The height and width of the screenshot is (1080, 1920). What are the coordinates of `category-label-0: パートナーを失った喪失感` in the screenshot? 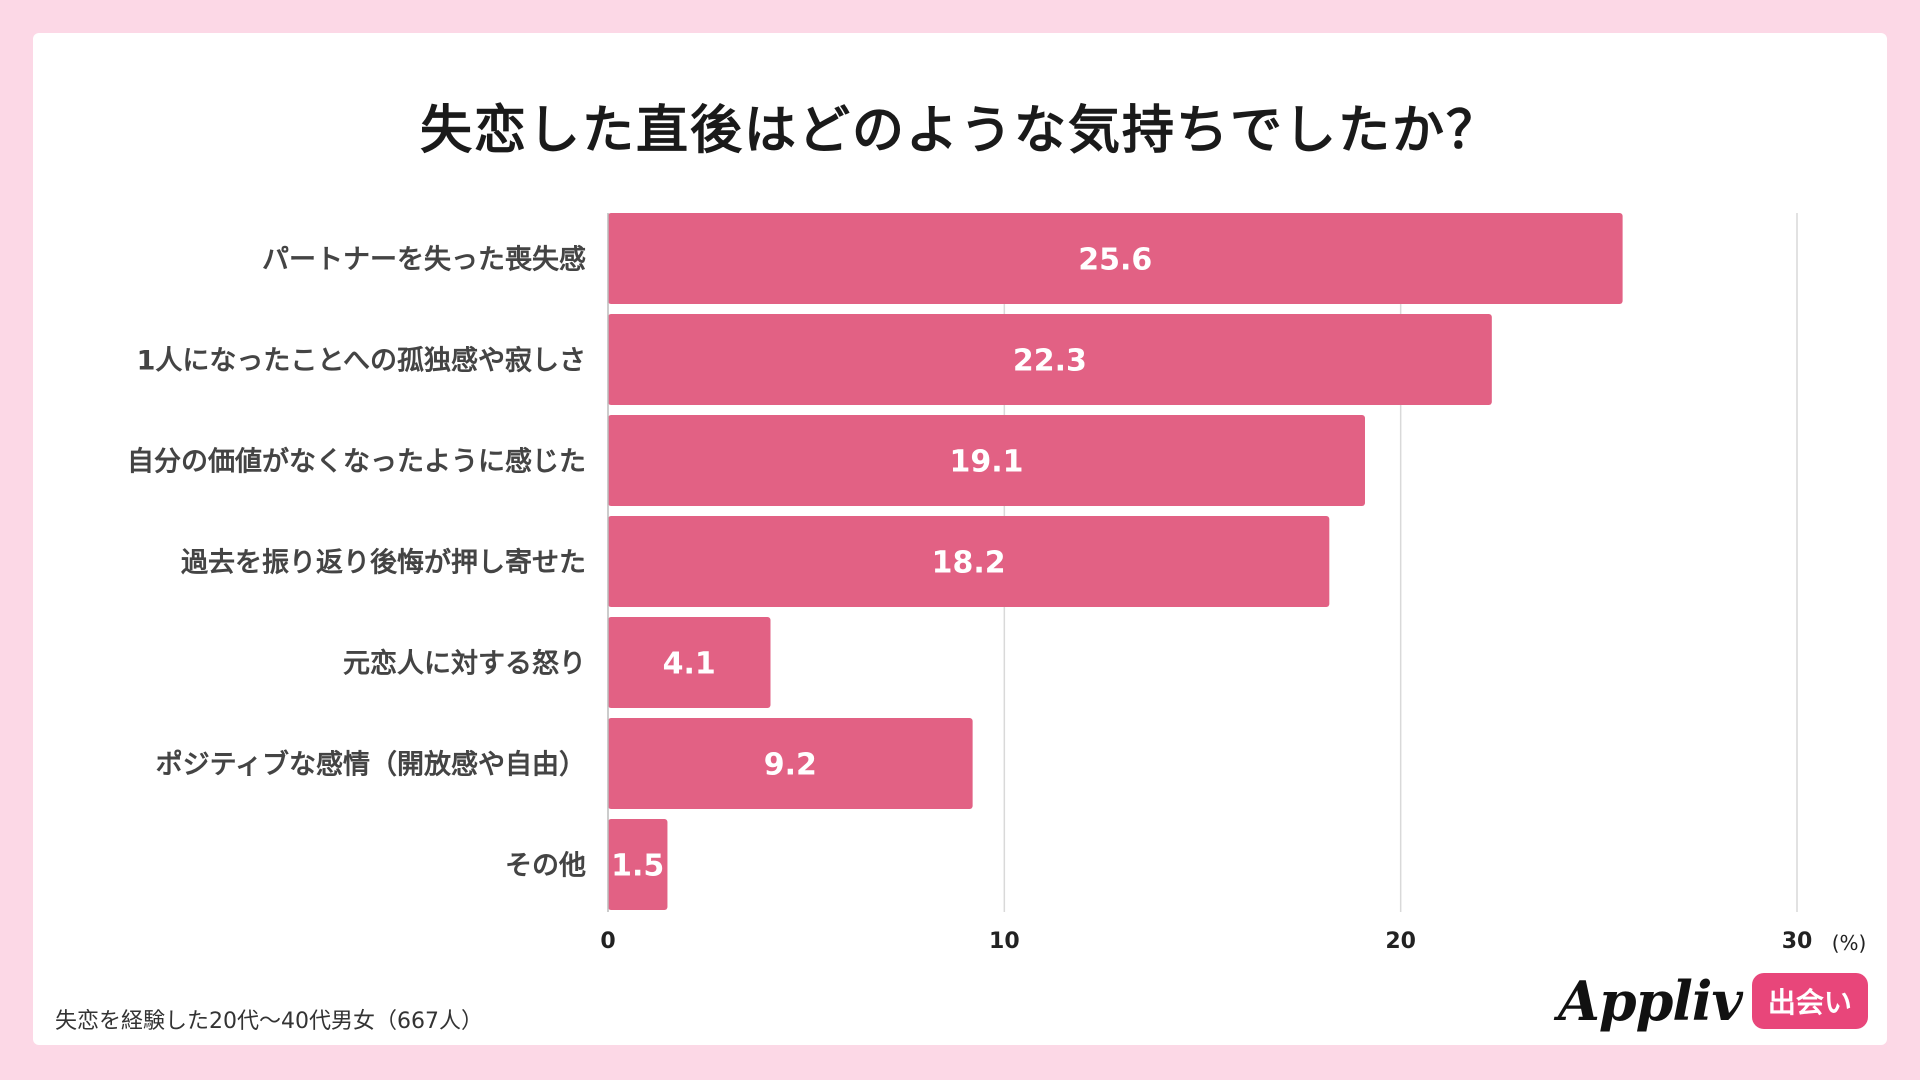 It's located at (424, 260).